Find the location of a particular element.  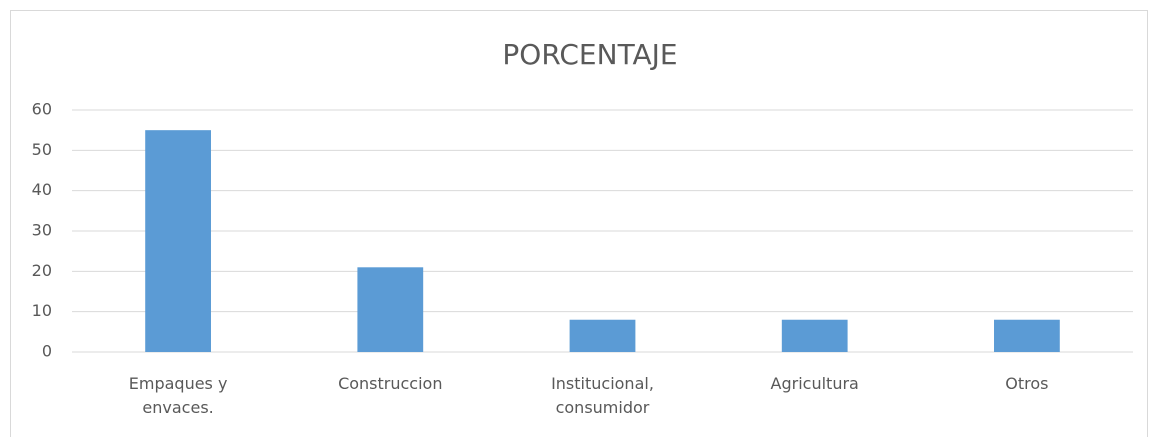

x-tick-label: Empaques y envaces. is located at coordinates (178, 395).